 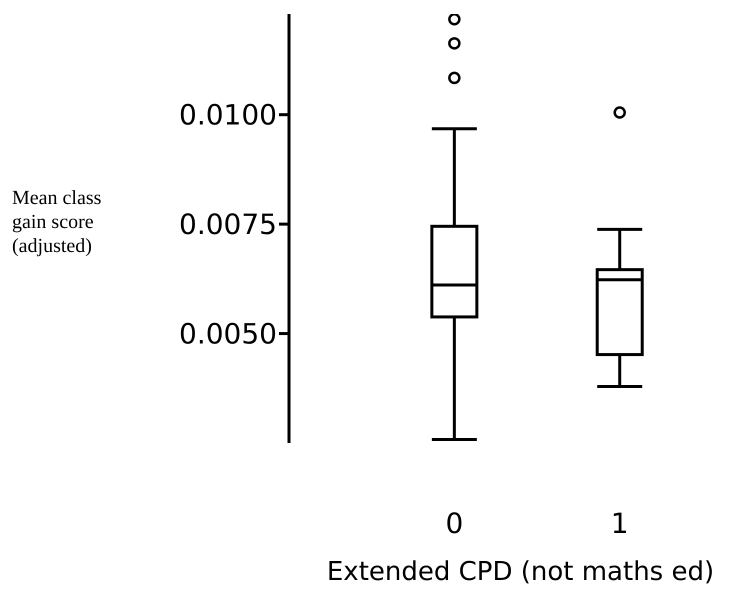 What do you see at coordinates (228, 115) in the screenshot?
I see `y-tick-label: 0.0100` at bounding box center [228, 115].